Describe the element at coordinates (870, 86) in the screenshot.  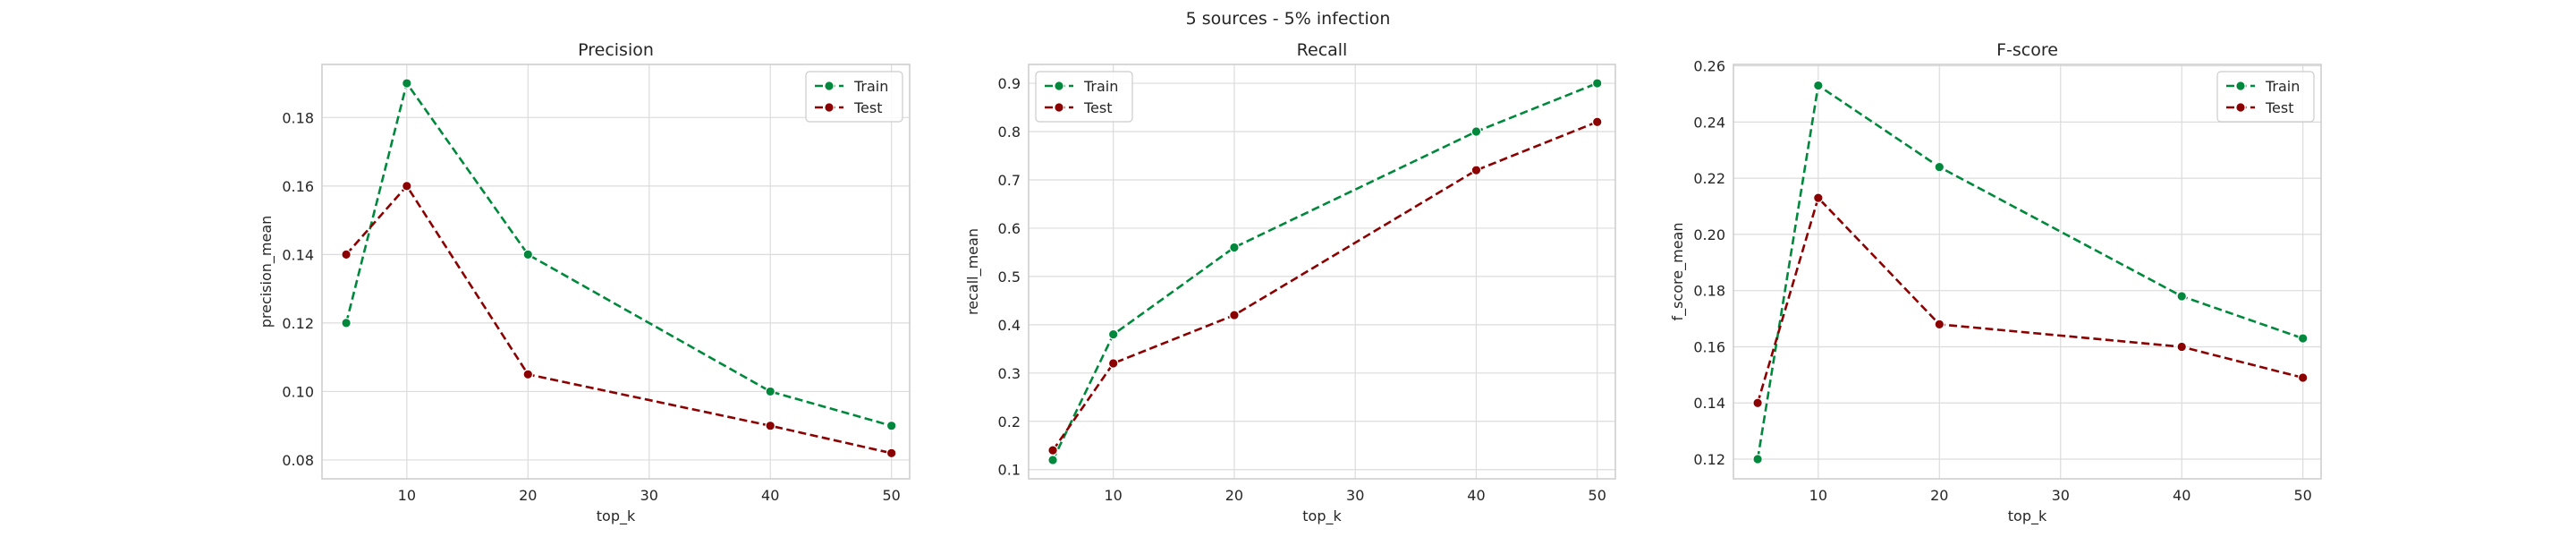
I see `precision-legend-train-label: Train` at that location.